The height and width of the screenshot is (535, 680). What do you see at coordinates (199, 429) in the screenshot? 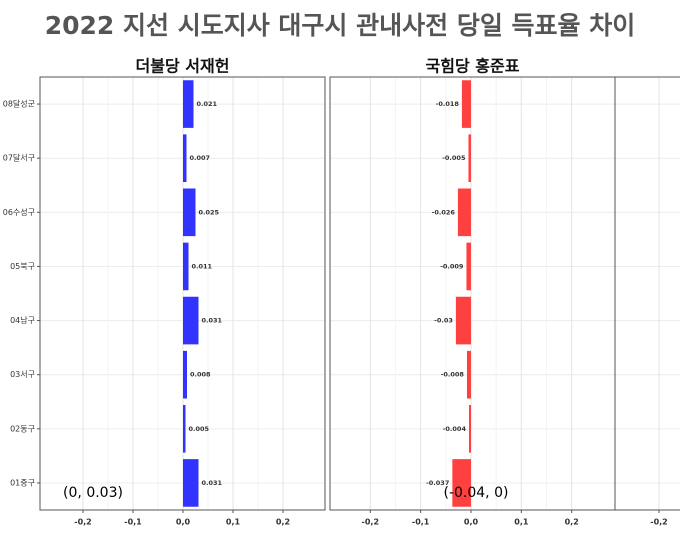
I see `value-label: 0.005` at bounding box center [199, 429].